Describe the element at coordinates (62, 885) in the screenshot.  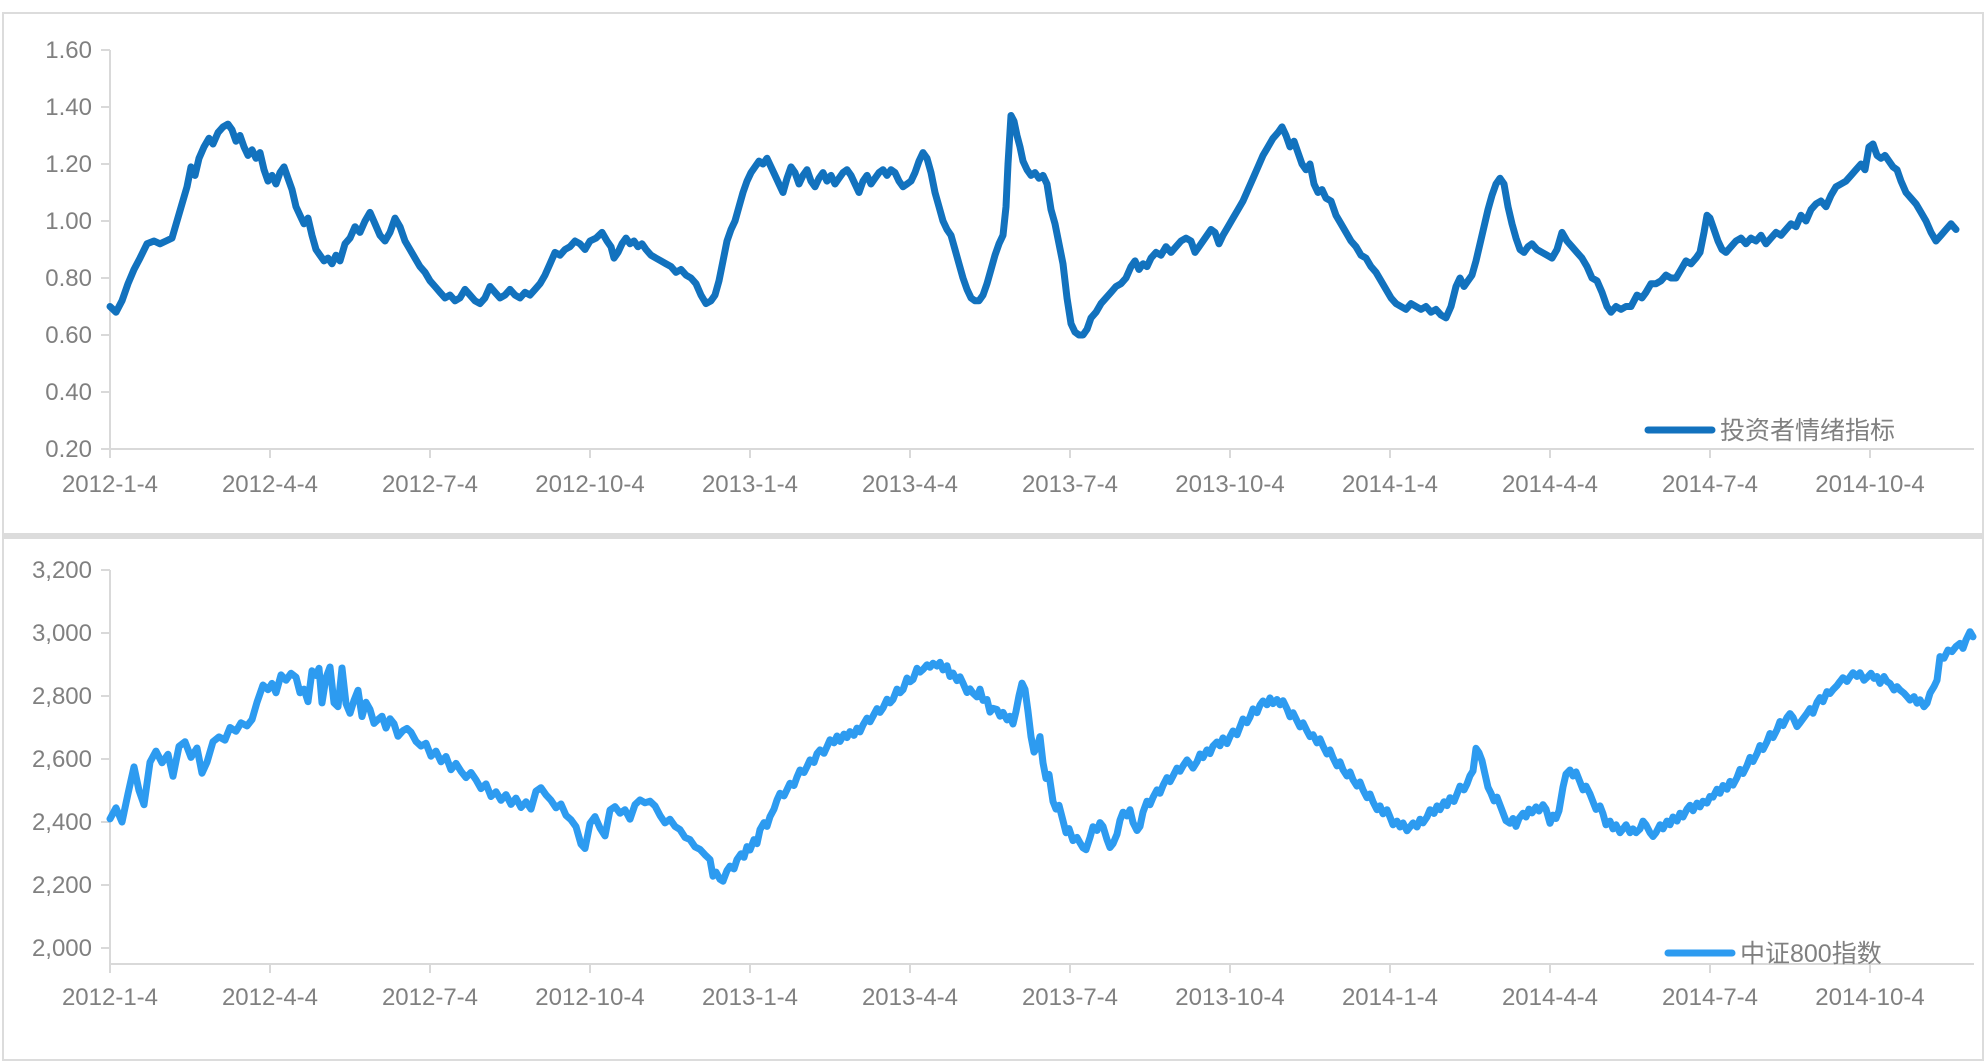
I see `y-axis-label: 2,200` at that location.